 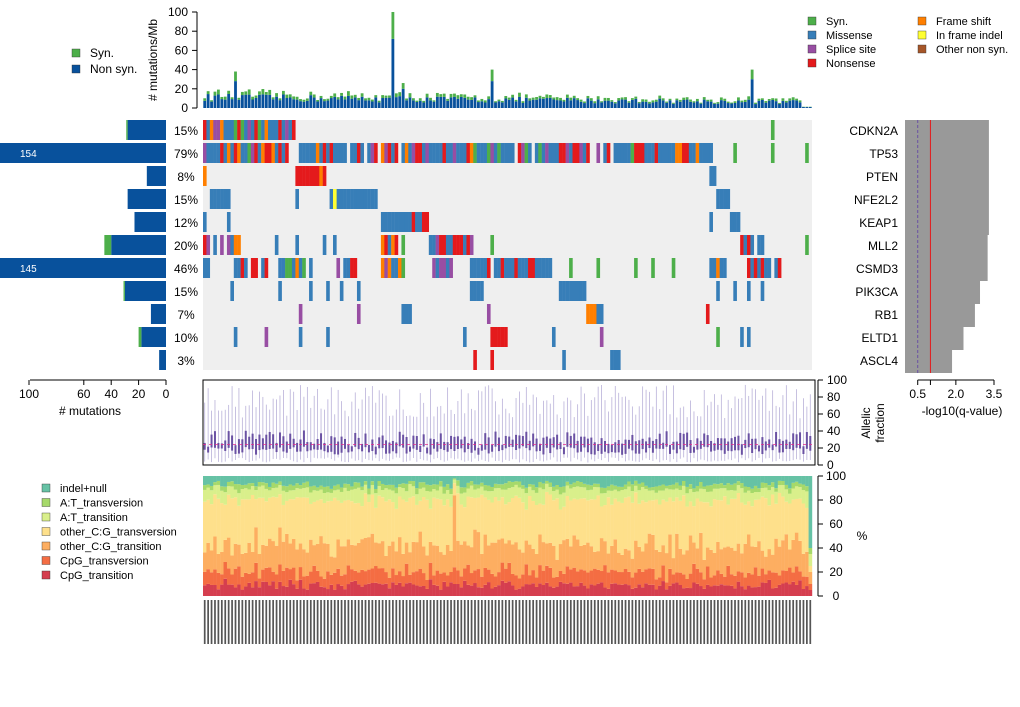 What do you see at coordinates (113, 69) in the screenshot?
I see `legend-nonsyn-label: Non syn.` at bounding box center [113, 69].